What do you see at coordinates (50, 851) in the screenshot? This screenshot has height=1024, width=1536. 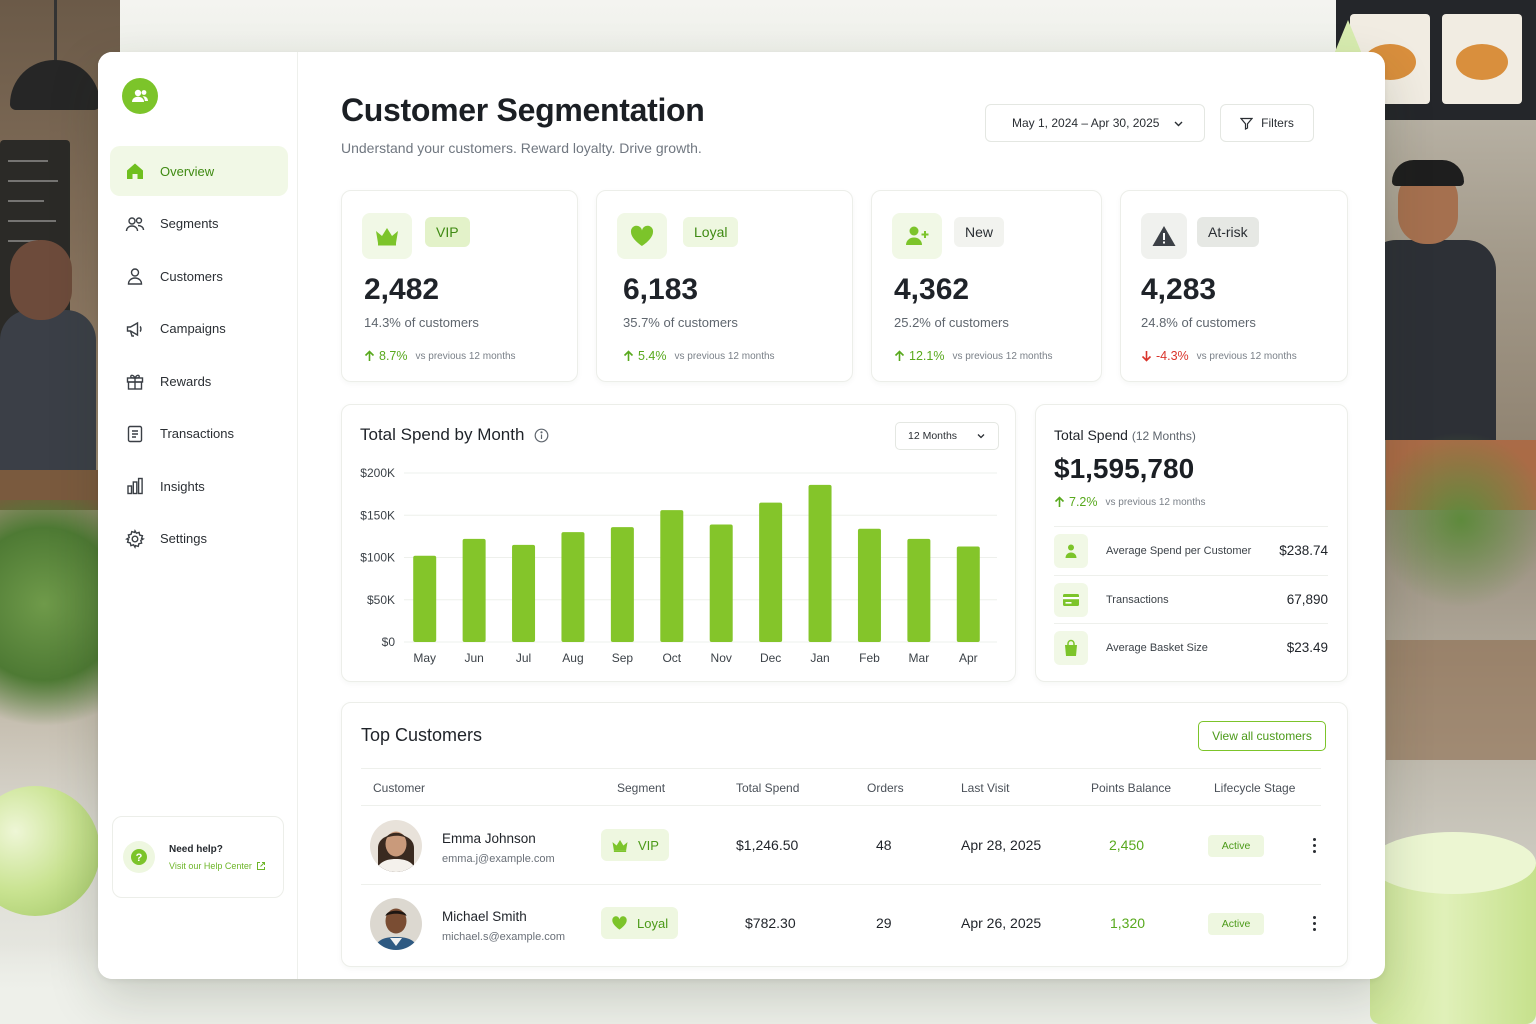 I see `decorative-sphere` at bounding box center [50, 851].